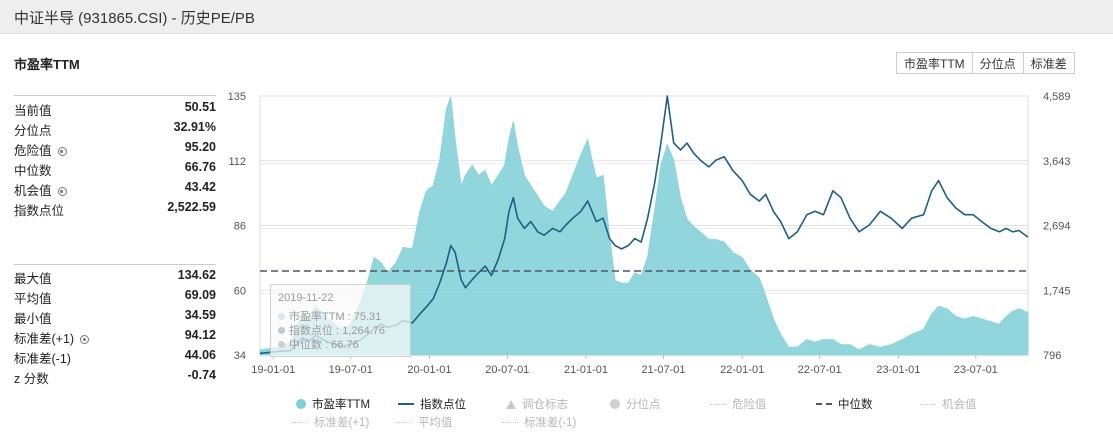  I want to click on x-tick-label: 23-07-01, so click(976, 370).